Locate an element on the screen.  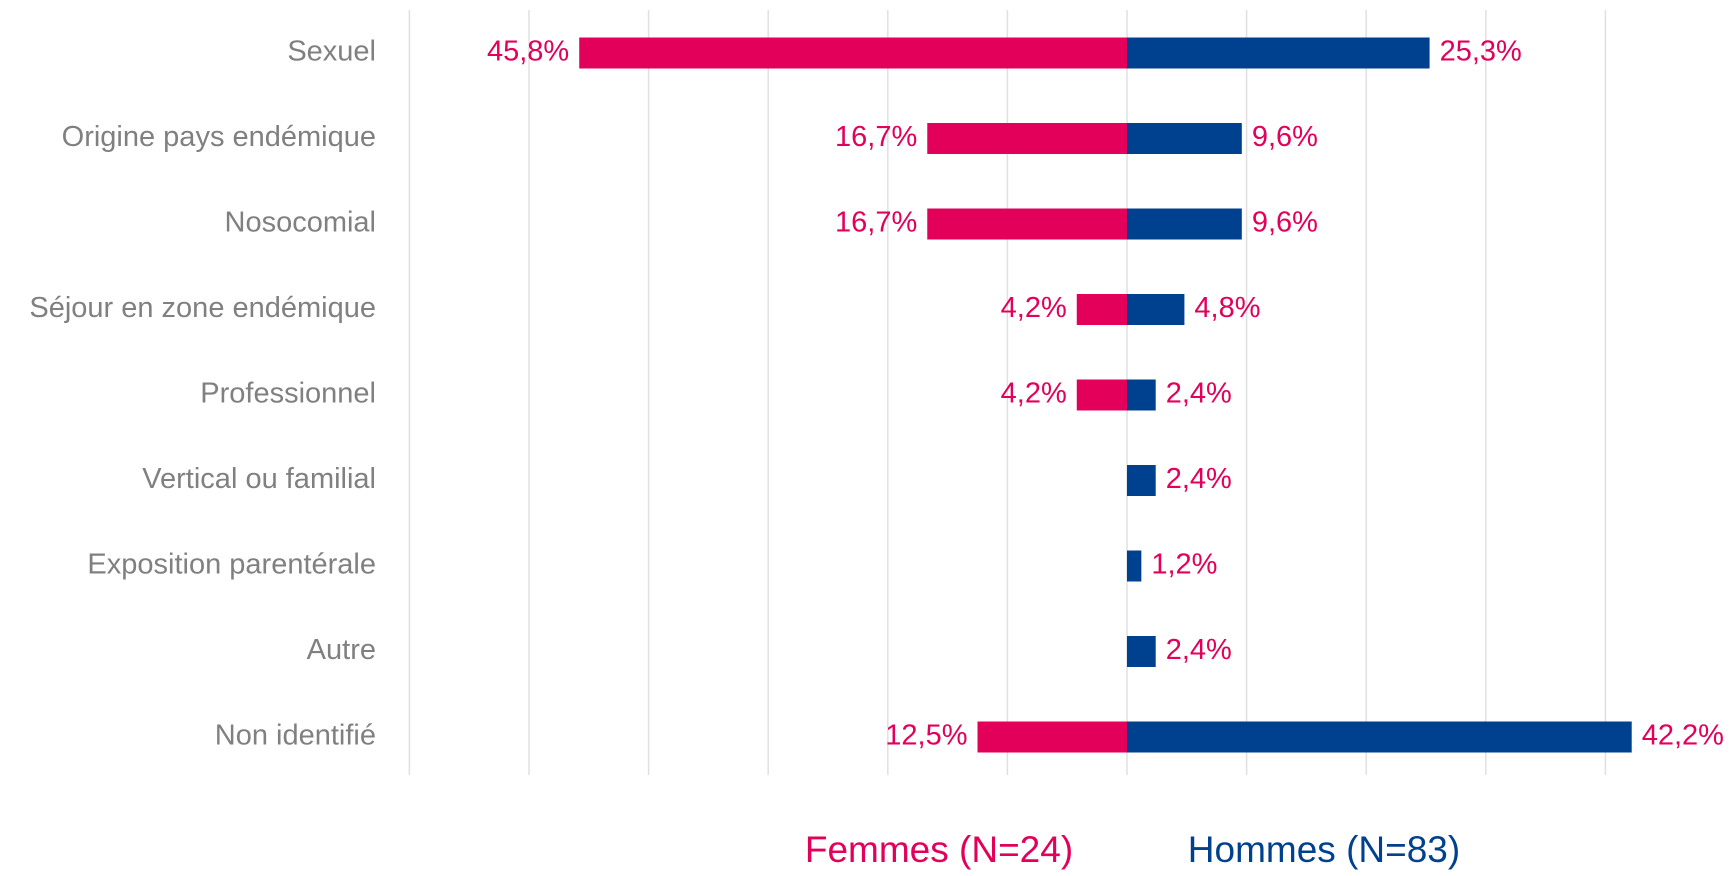
category-label: Exposition parentérale is located at coordinates (231, 565).